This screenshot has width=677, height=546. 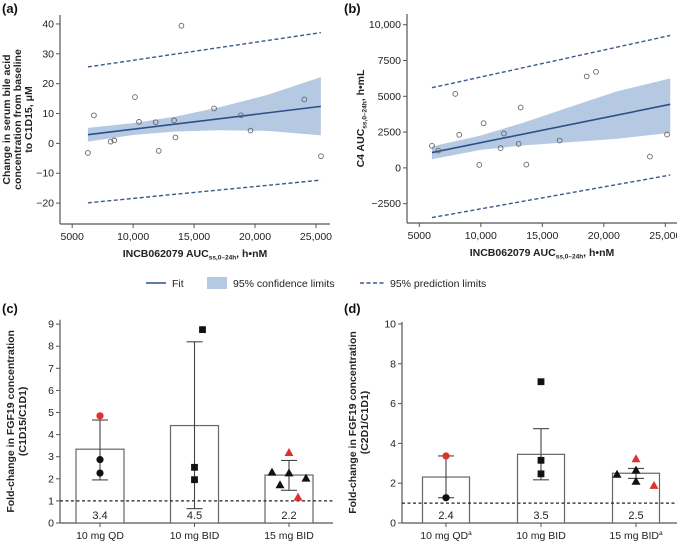 I want to click on x-tick-label: 10 mg BID, so click(x=195, y=536).